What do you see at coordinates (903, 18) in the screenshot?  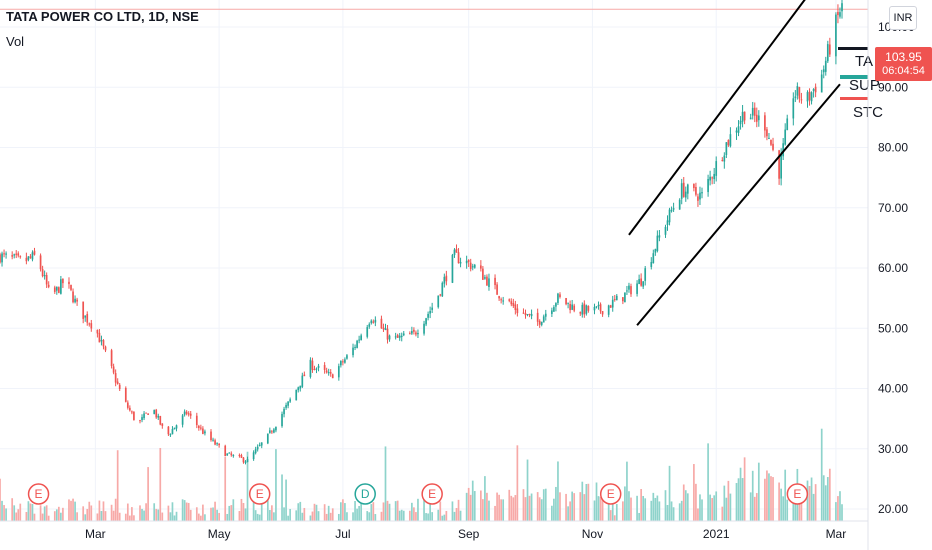 I see `currency-badge: INR` at bounding box center [903, 18].